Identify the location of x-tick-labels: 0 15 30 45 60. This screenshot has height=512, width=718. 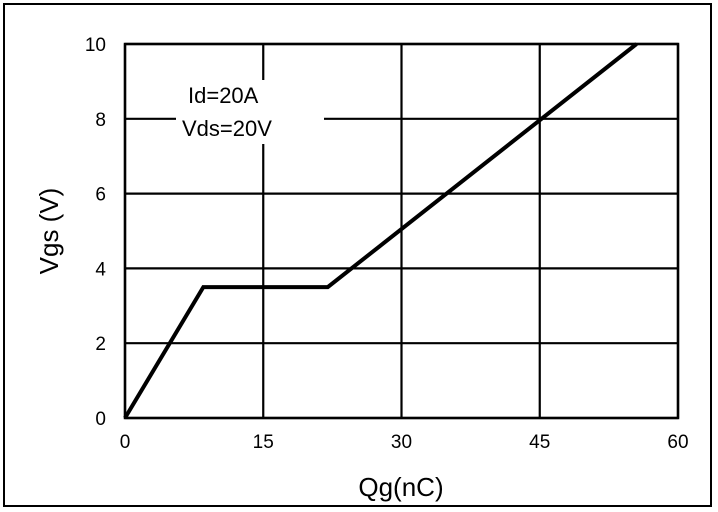
(404, 442).